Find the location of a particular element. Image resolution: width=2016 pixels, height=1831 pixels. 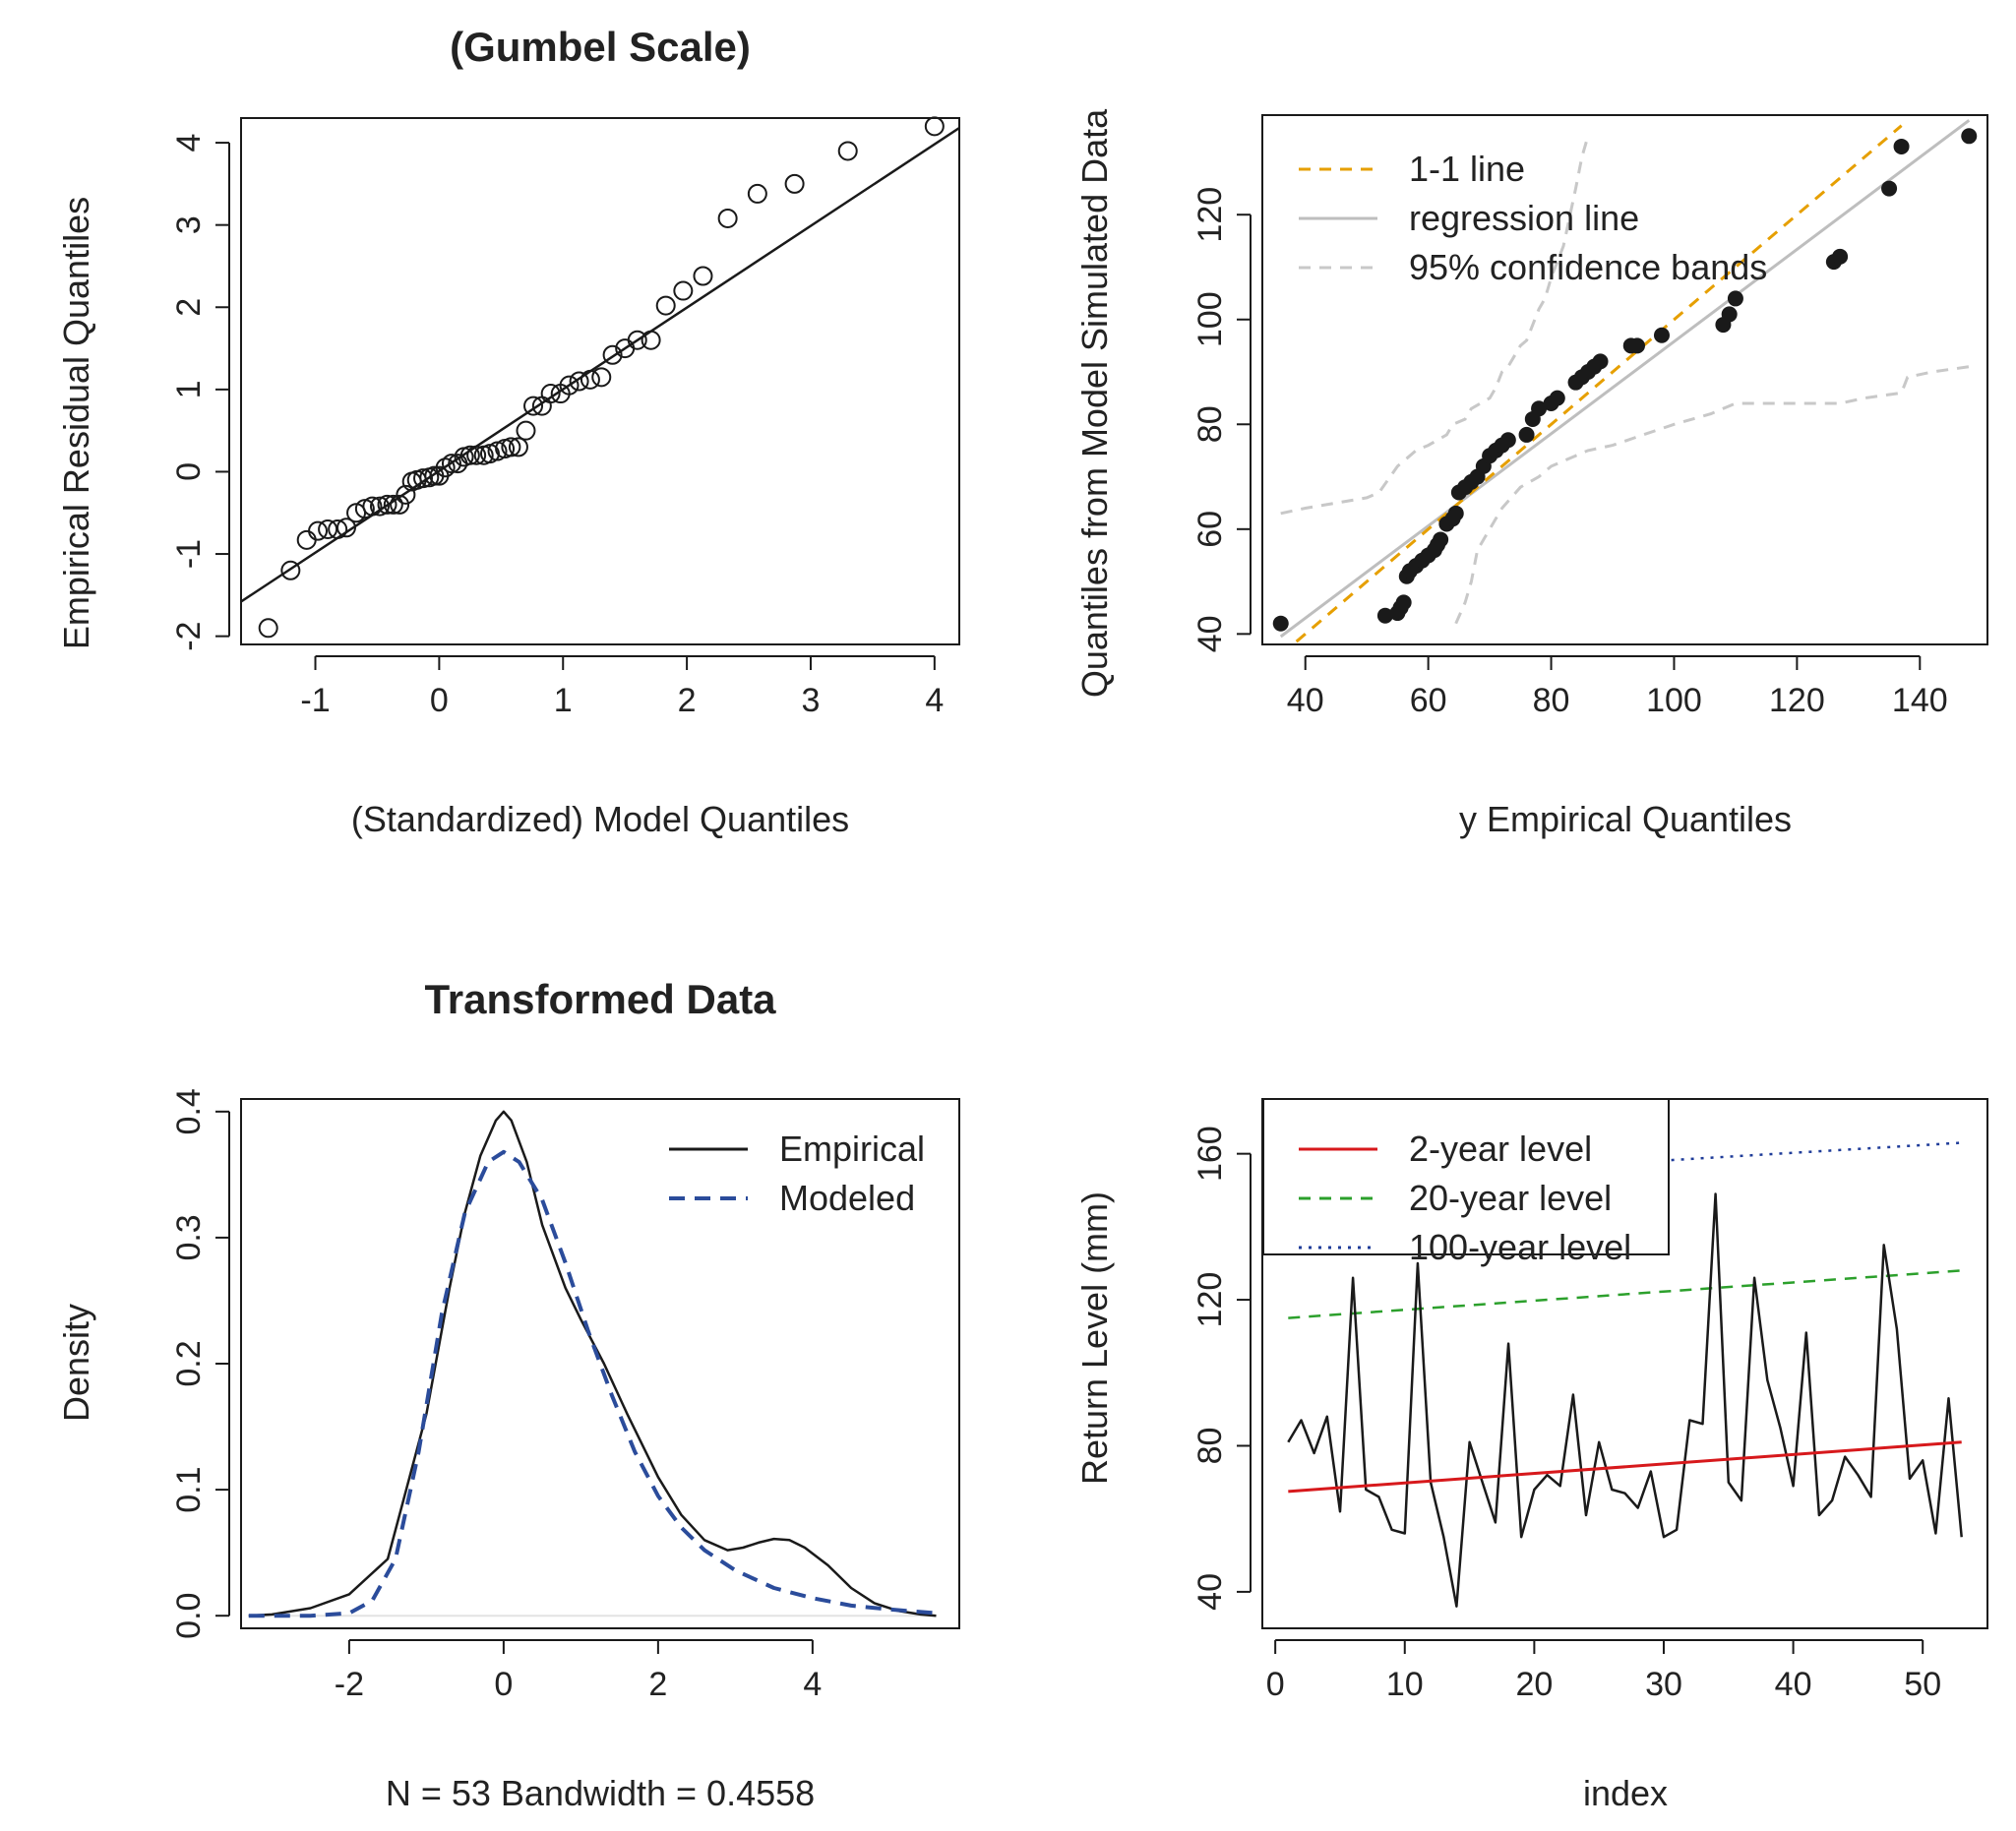

p1-y-tick-label: -2 is located at coordinates (189, 636).